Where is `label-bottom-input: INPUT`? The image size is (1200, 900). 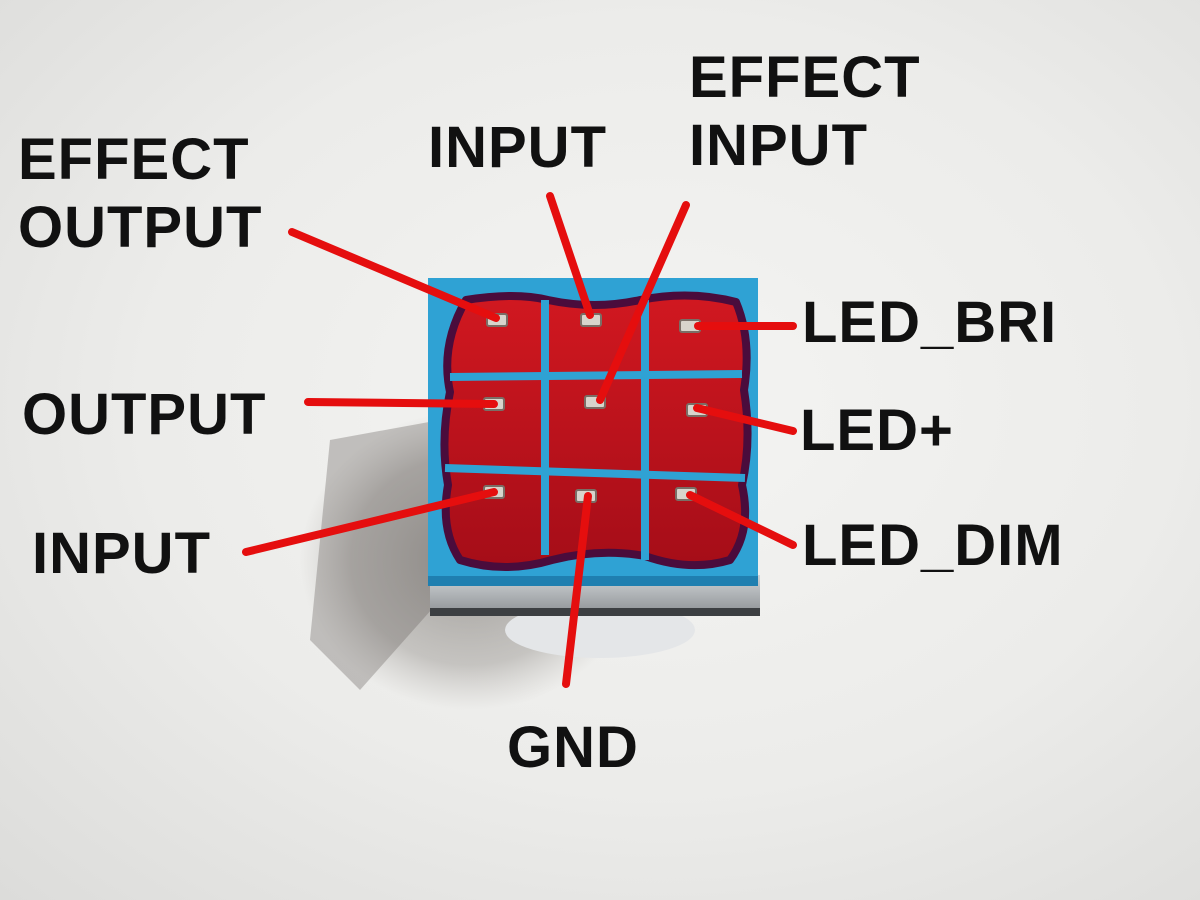
label-bottom-input: INPUT is located at coordinates (121, 553).